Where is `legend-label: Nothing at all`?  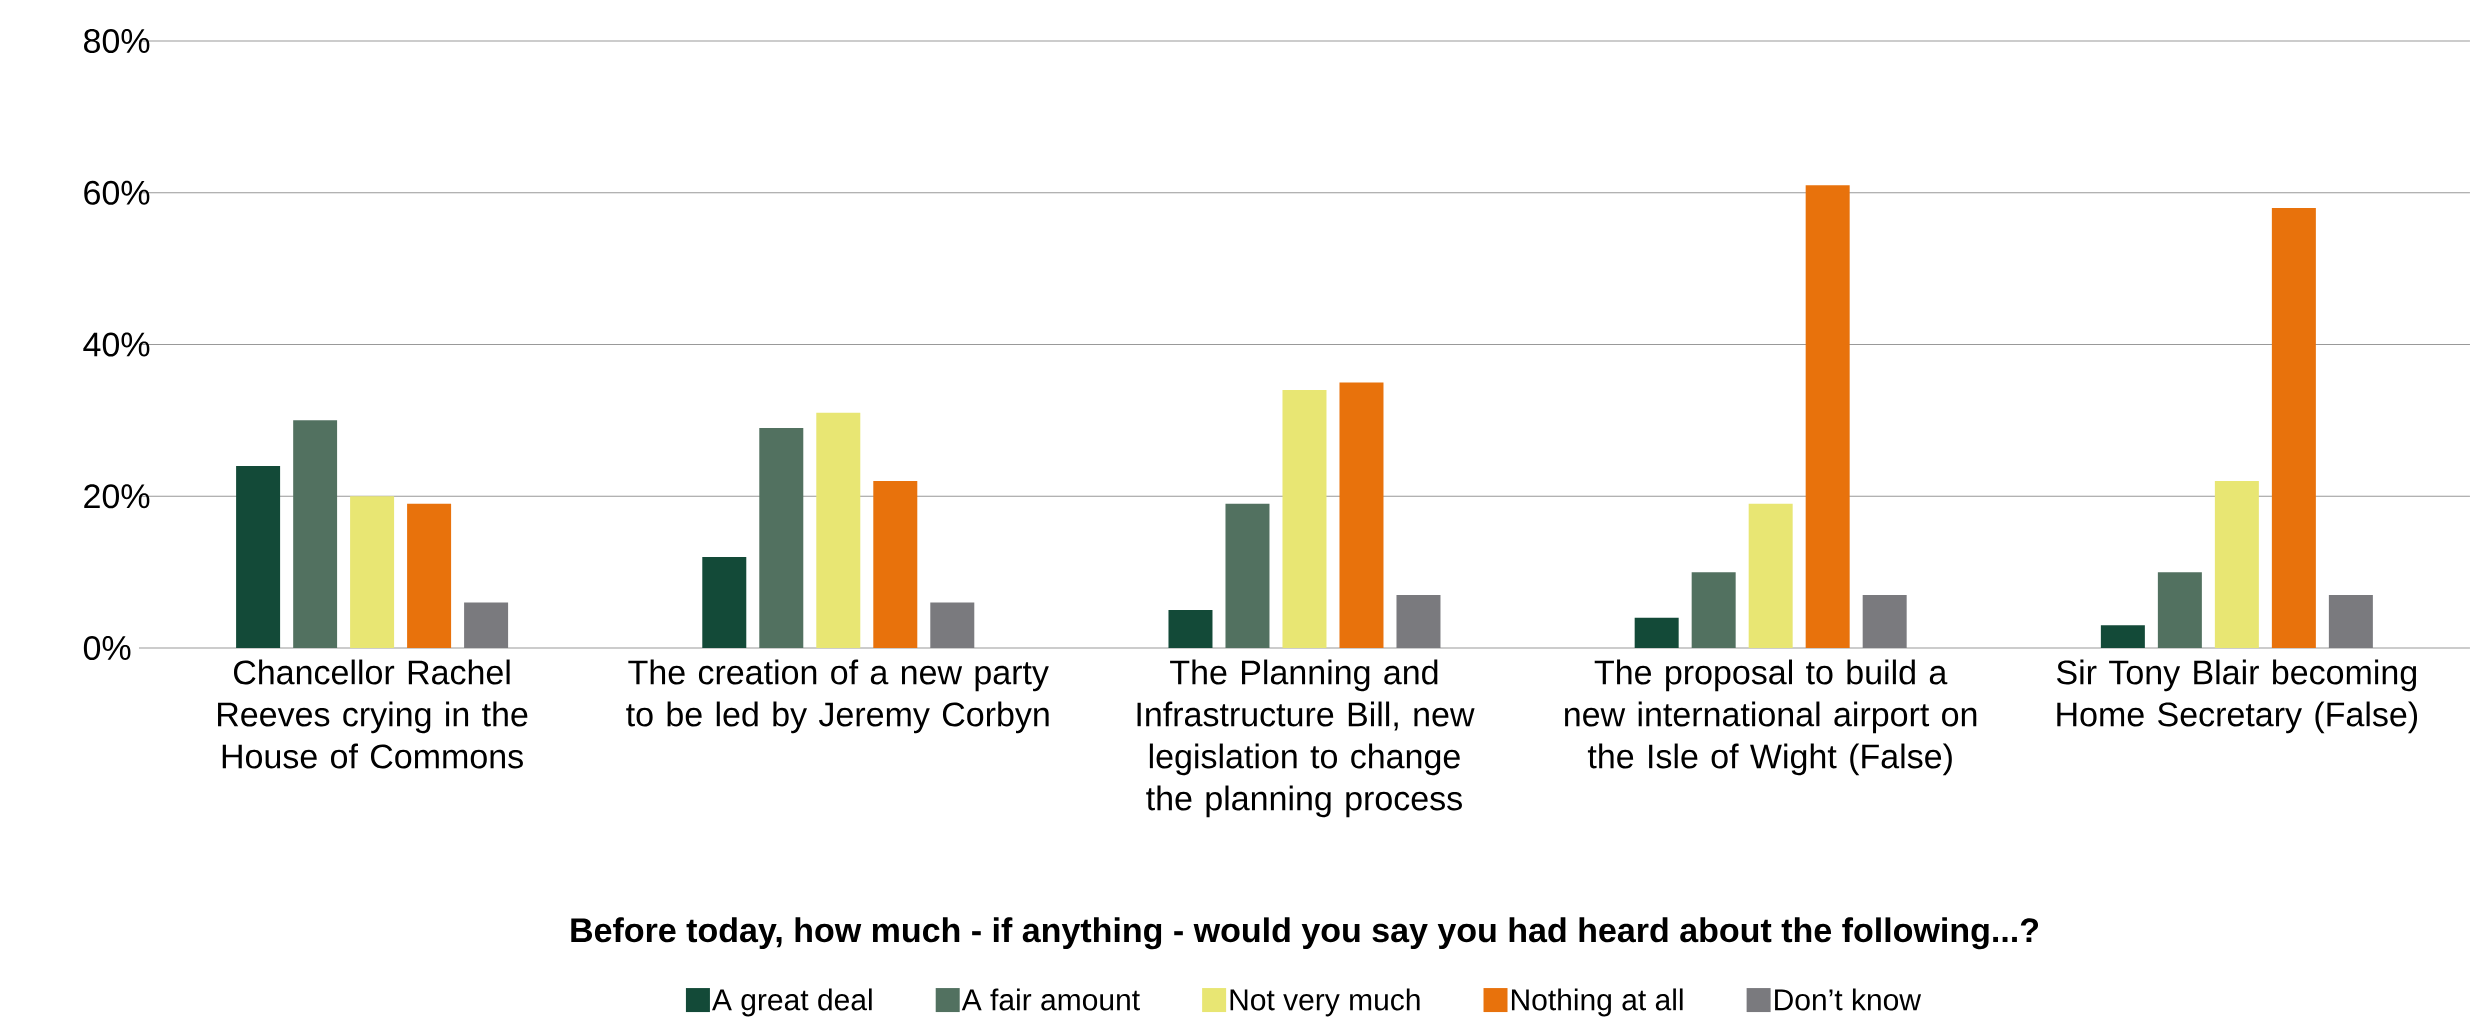 legend-label: Nothing at all is located at coordinates (1597, 1002).